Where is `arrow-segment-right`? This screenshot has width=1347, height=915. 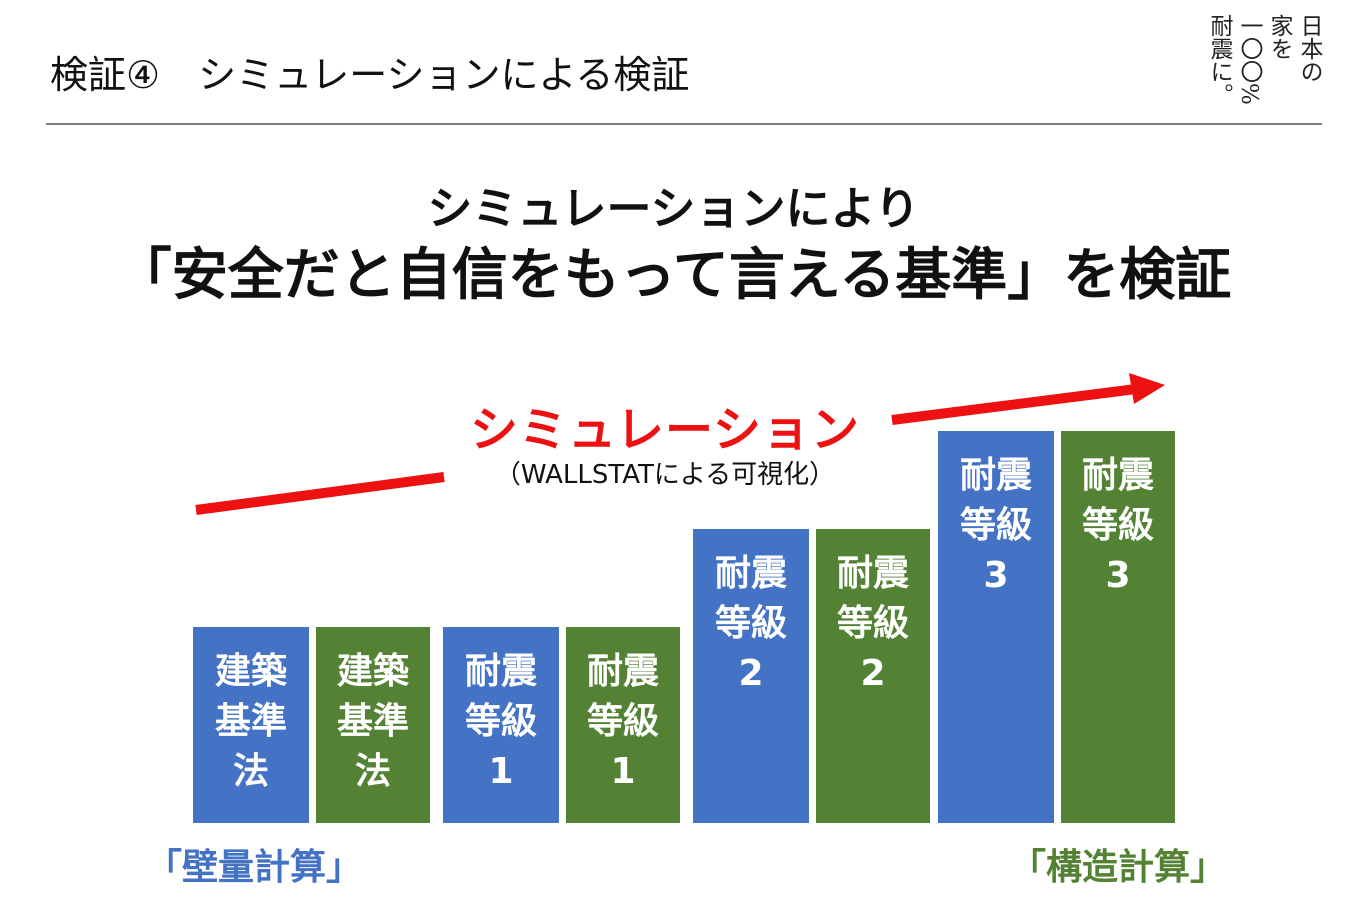
arrow-segment-right is located at coordinates (1014, 404).